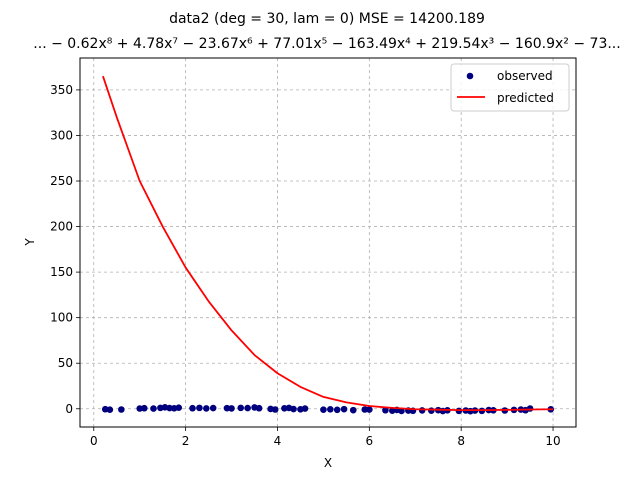 Image resolution: width=640 pixels, height=484 pixels. What do you see at coordinates (470, 76) in the screenshot?
I see `legend-observed-marker` at bounding box center [470, 76].